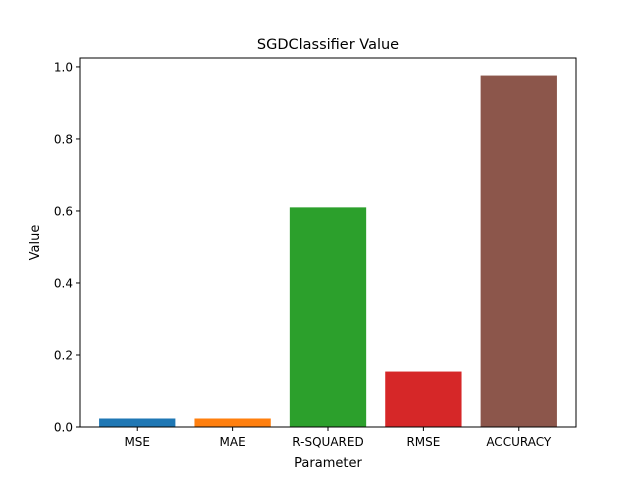 Image resolution: width=640 pixels, height=484 pixels. What do you see at coordinates (519, 442) in the screenshot?
I see `x-tick-label: ACCURACY` at bounding box center [519, 442].